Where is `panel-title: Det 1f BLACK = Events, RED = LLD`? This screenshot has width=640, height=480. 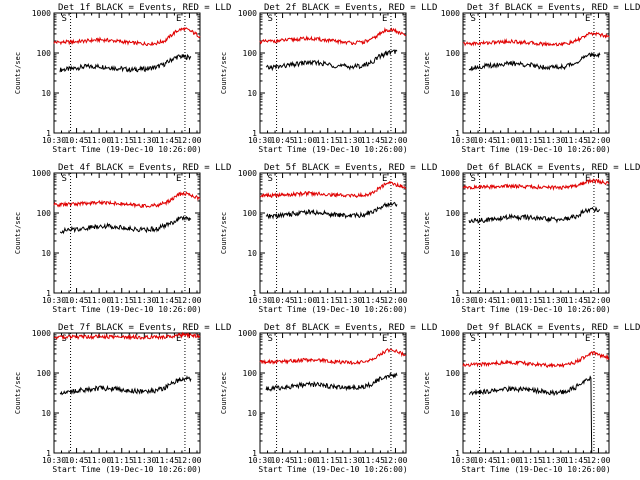 panel-title: Det 1f BLACK = Events, RED = LLD is located at coordinates (144, 8).